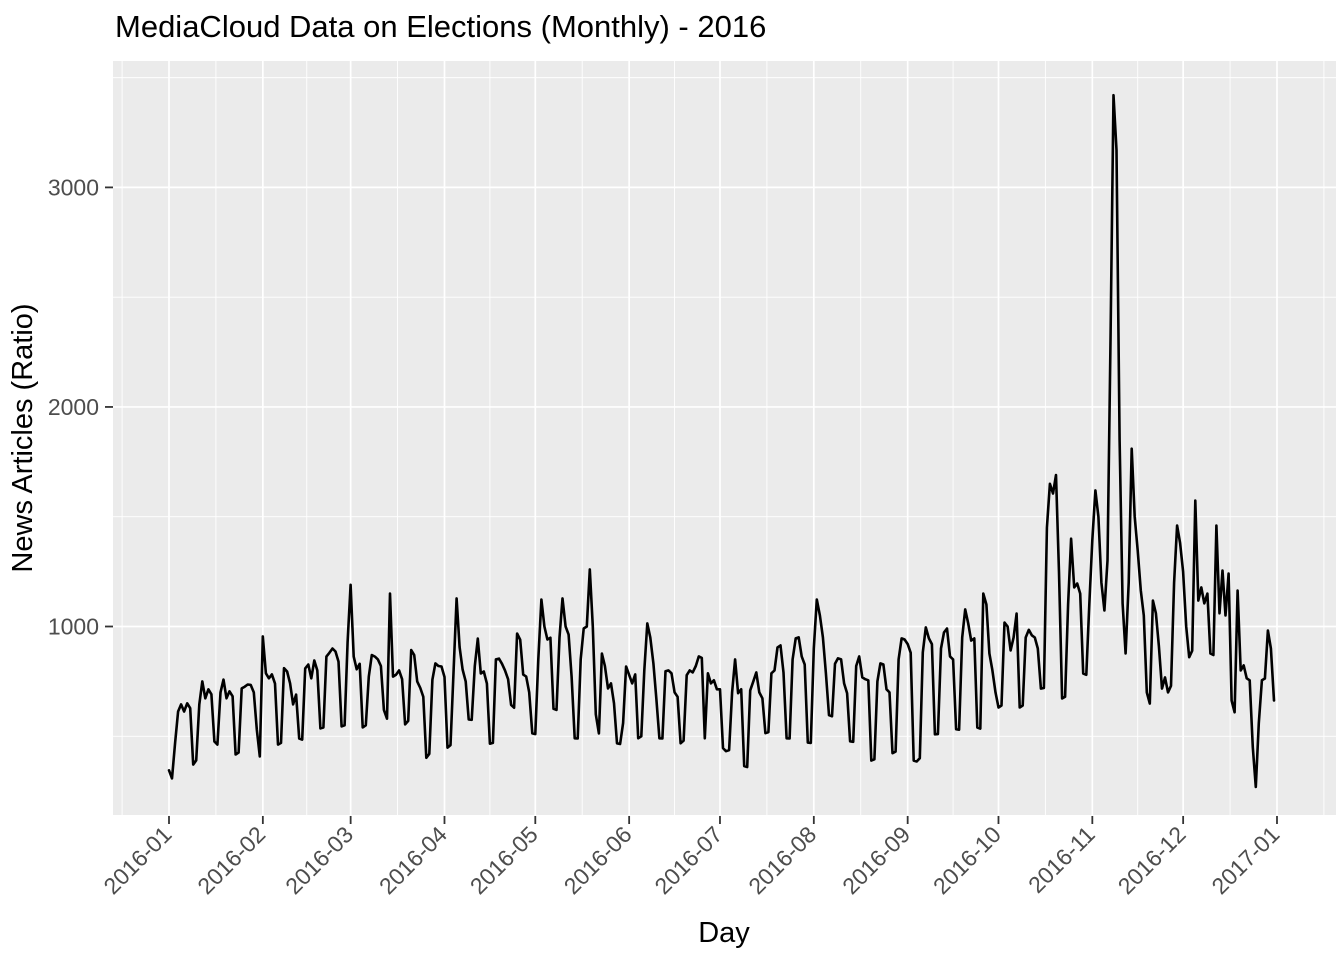 This screenshot has width=1344, height=960. I want to click on x-axis-ticks, so click(723, 820).